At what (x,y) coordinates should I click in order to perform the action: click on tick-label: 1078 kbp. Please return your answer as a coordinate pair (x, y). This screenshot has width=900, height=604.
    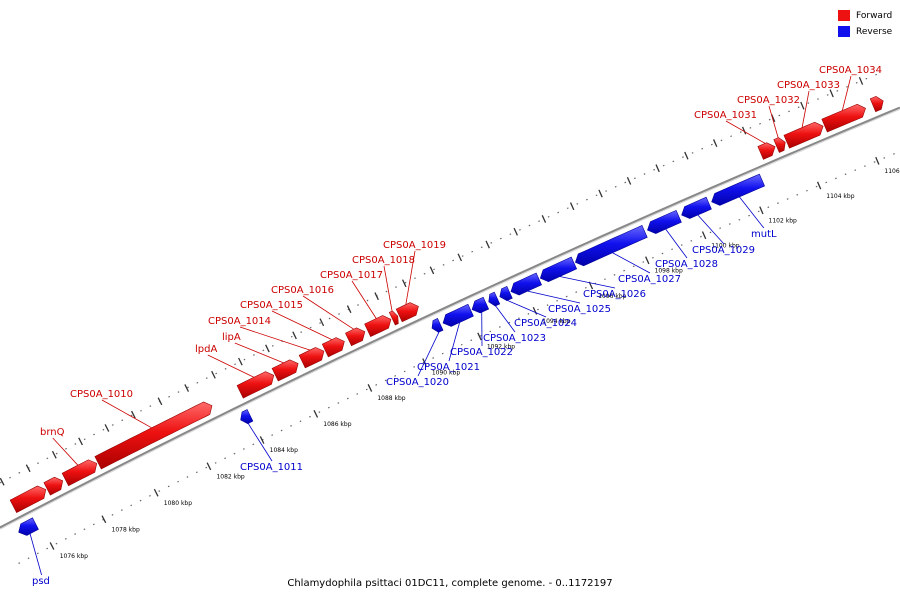
    Looking at the image, I should click on (126, 529).